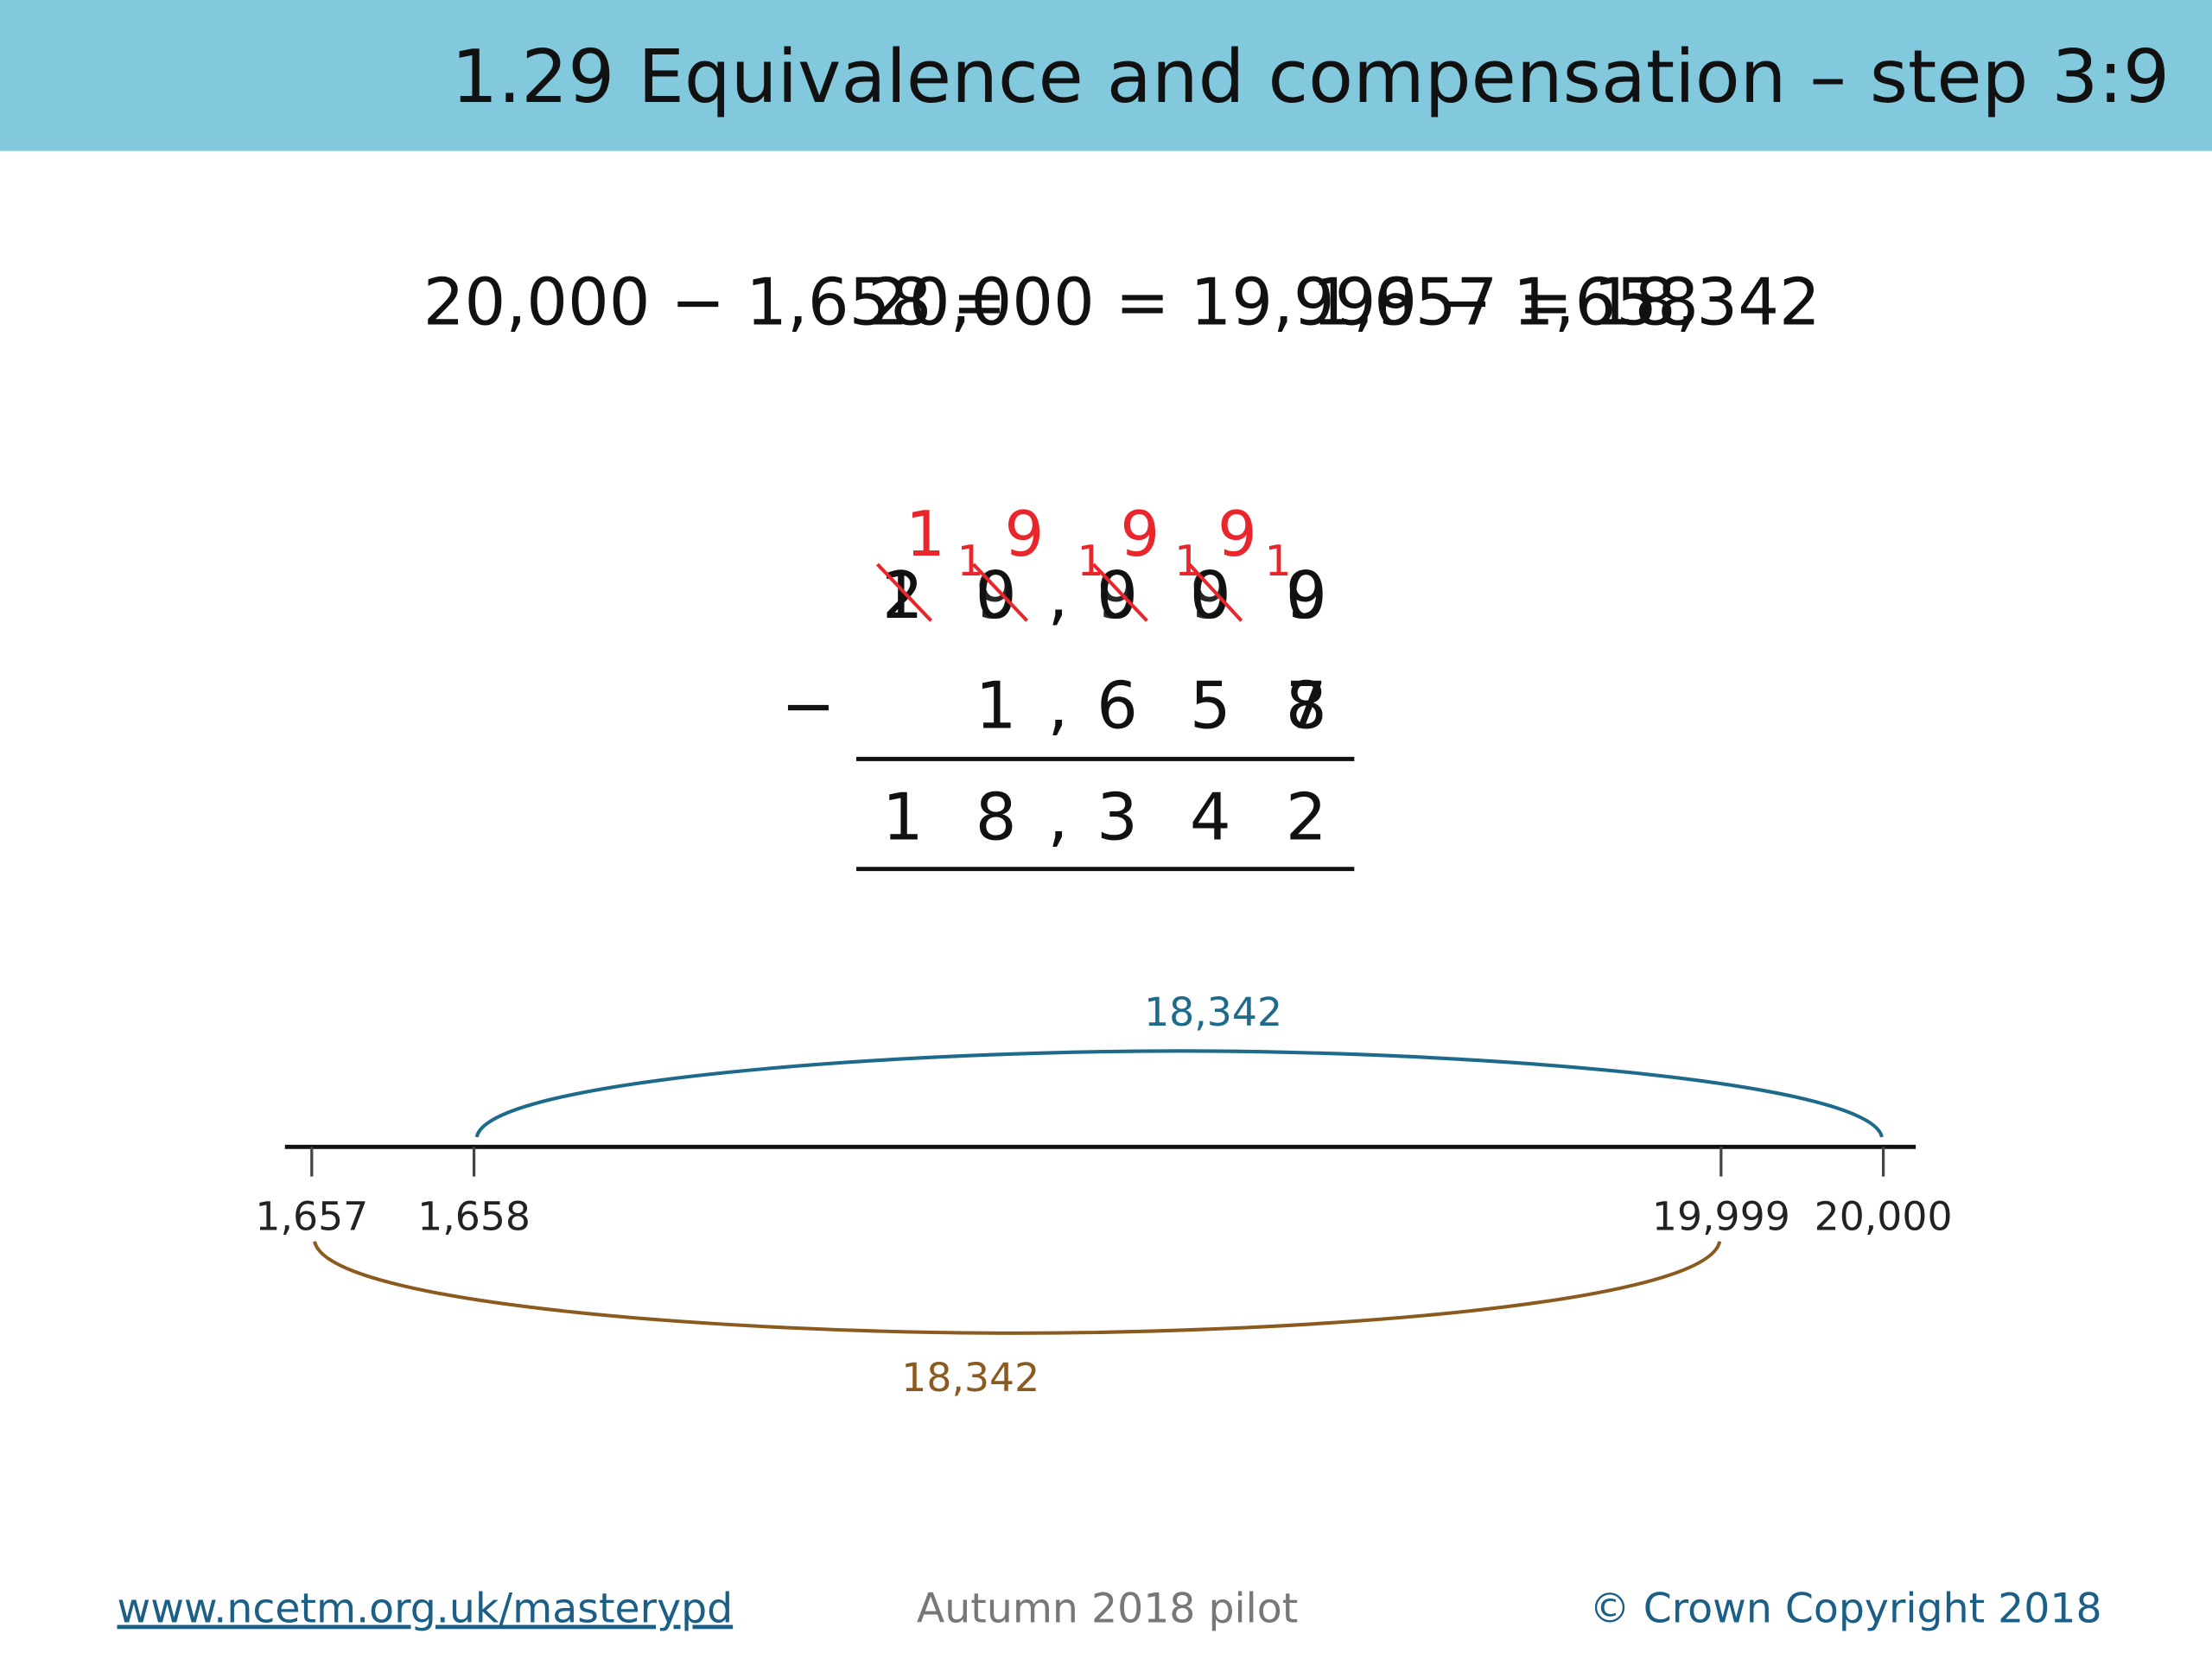 This screenshot has height=1659, width=2212. What do you see at coordinates (925, 534) in the screenshot?
I see `exchange-digit: 1` at bounding box center [925, 534].